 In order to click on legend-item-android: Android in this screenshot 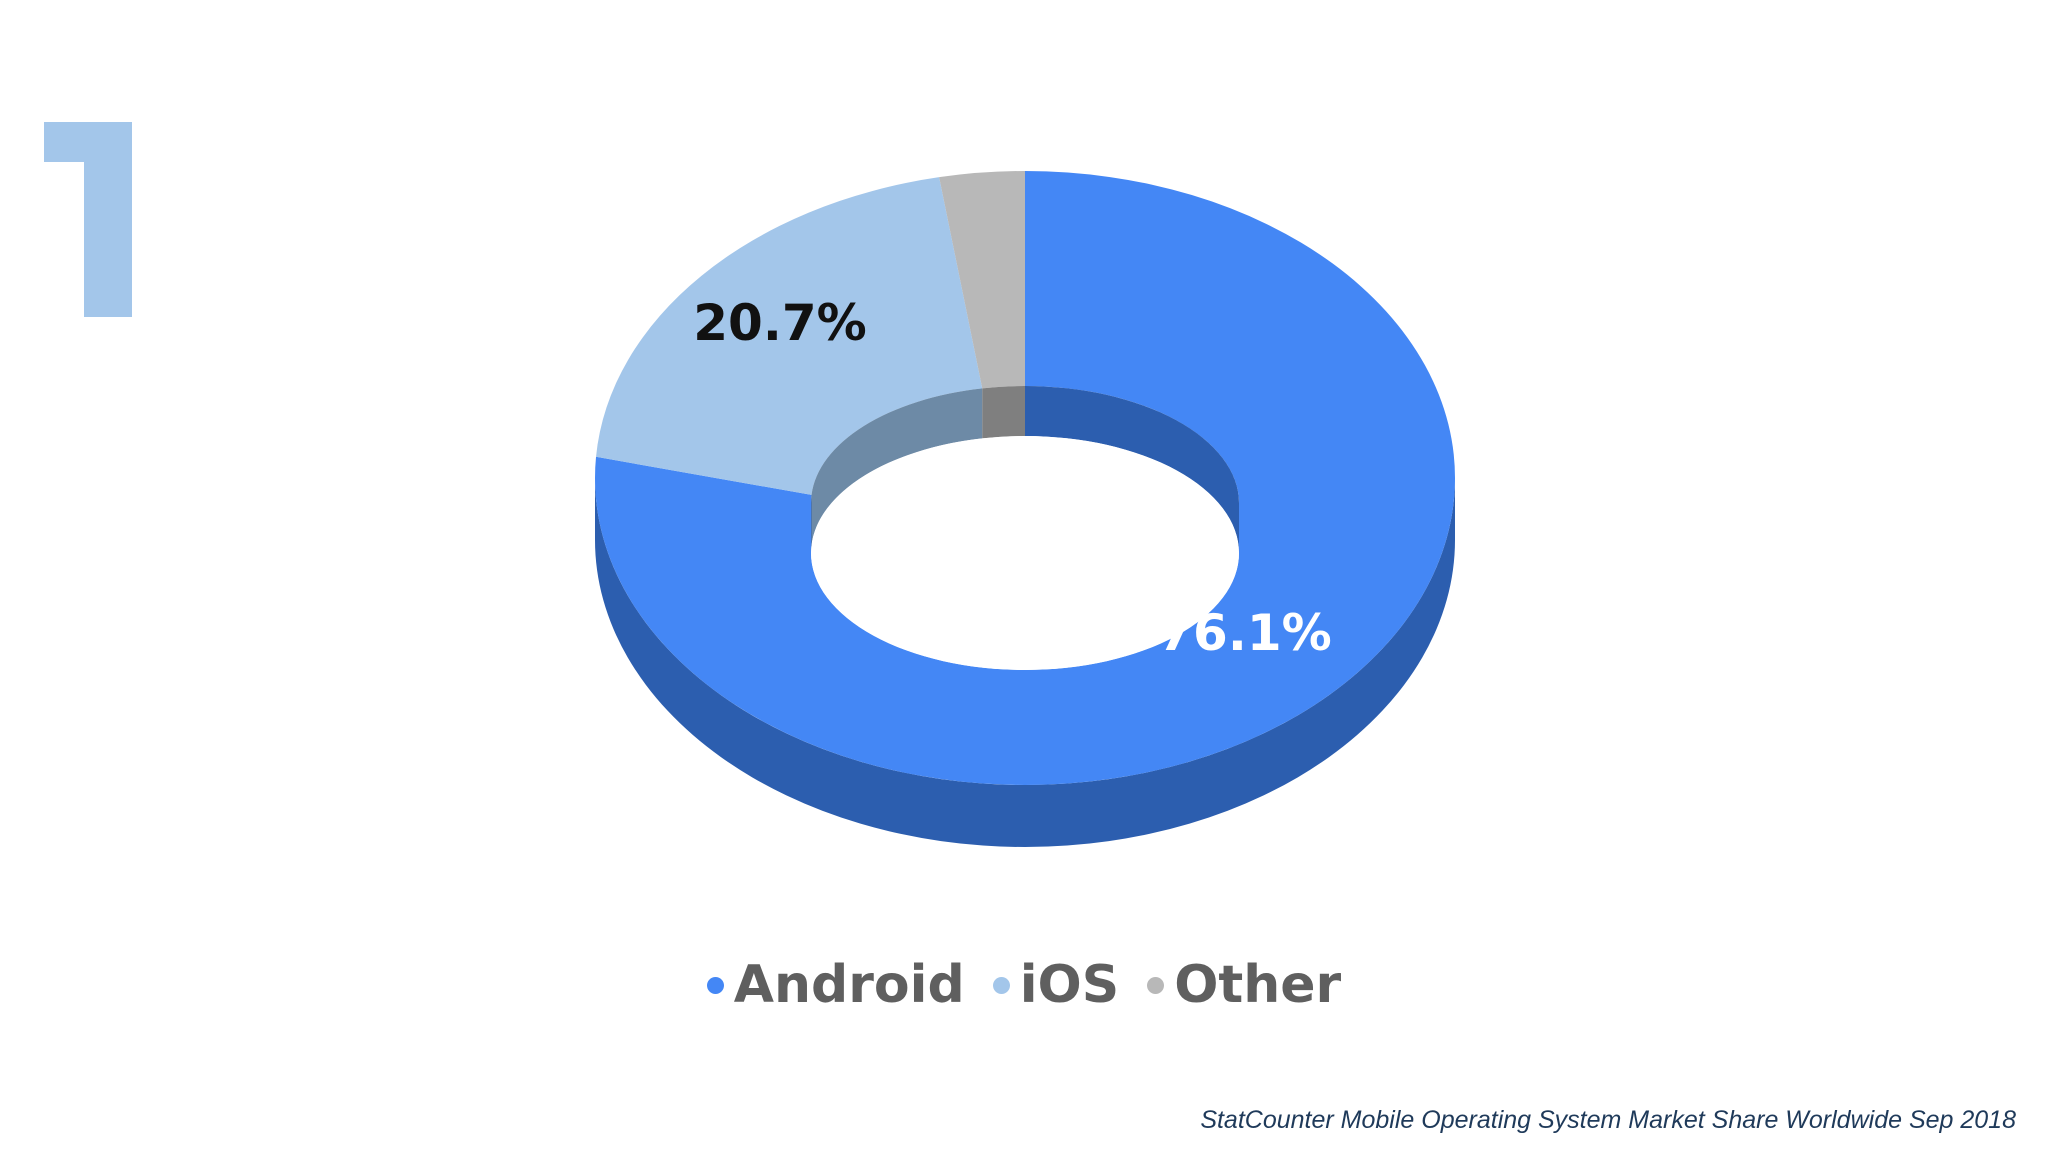, I will do `click(835, 985)`.